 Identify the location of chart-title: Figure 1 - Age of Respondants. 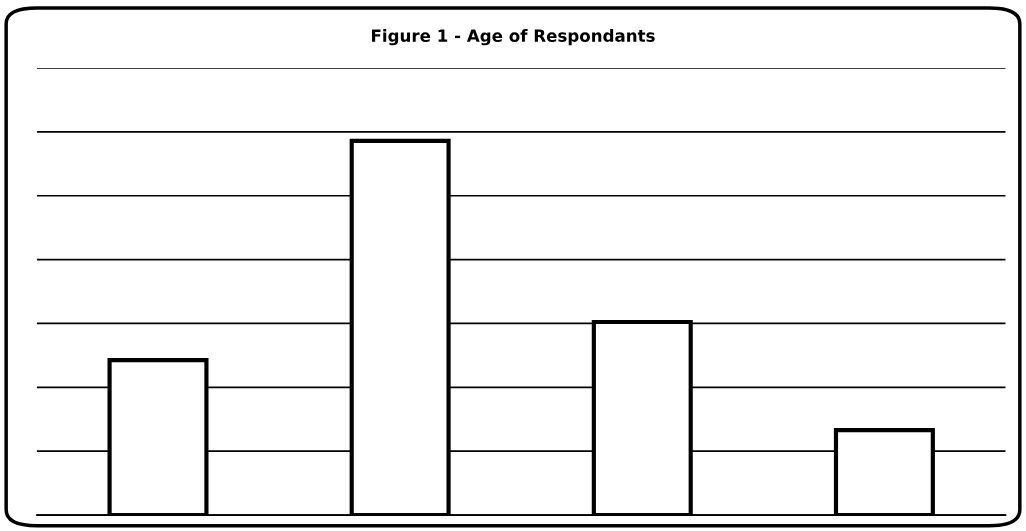
(513, 37).